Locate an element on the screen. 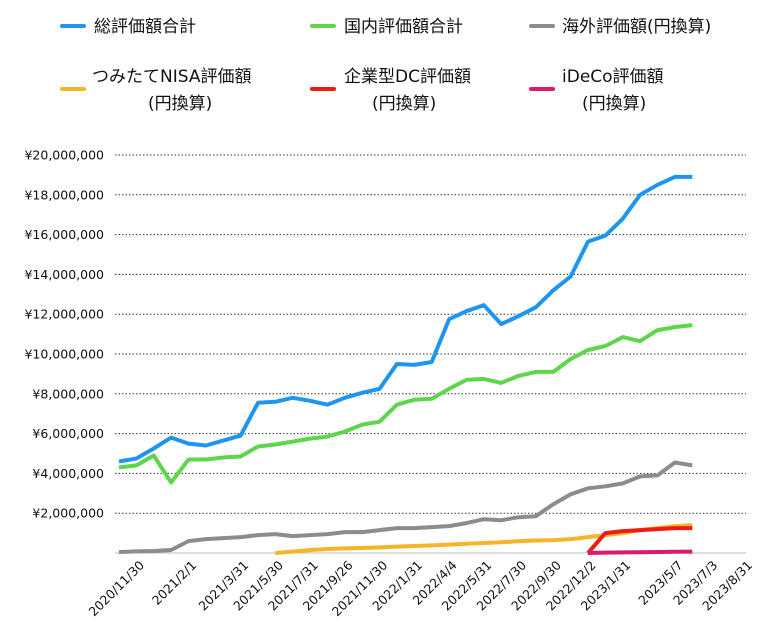 The height and width of the screenshot is (634, 770). y-tick-label: ¥2,000,000 is located at coordinates (68, 513).